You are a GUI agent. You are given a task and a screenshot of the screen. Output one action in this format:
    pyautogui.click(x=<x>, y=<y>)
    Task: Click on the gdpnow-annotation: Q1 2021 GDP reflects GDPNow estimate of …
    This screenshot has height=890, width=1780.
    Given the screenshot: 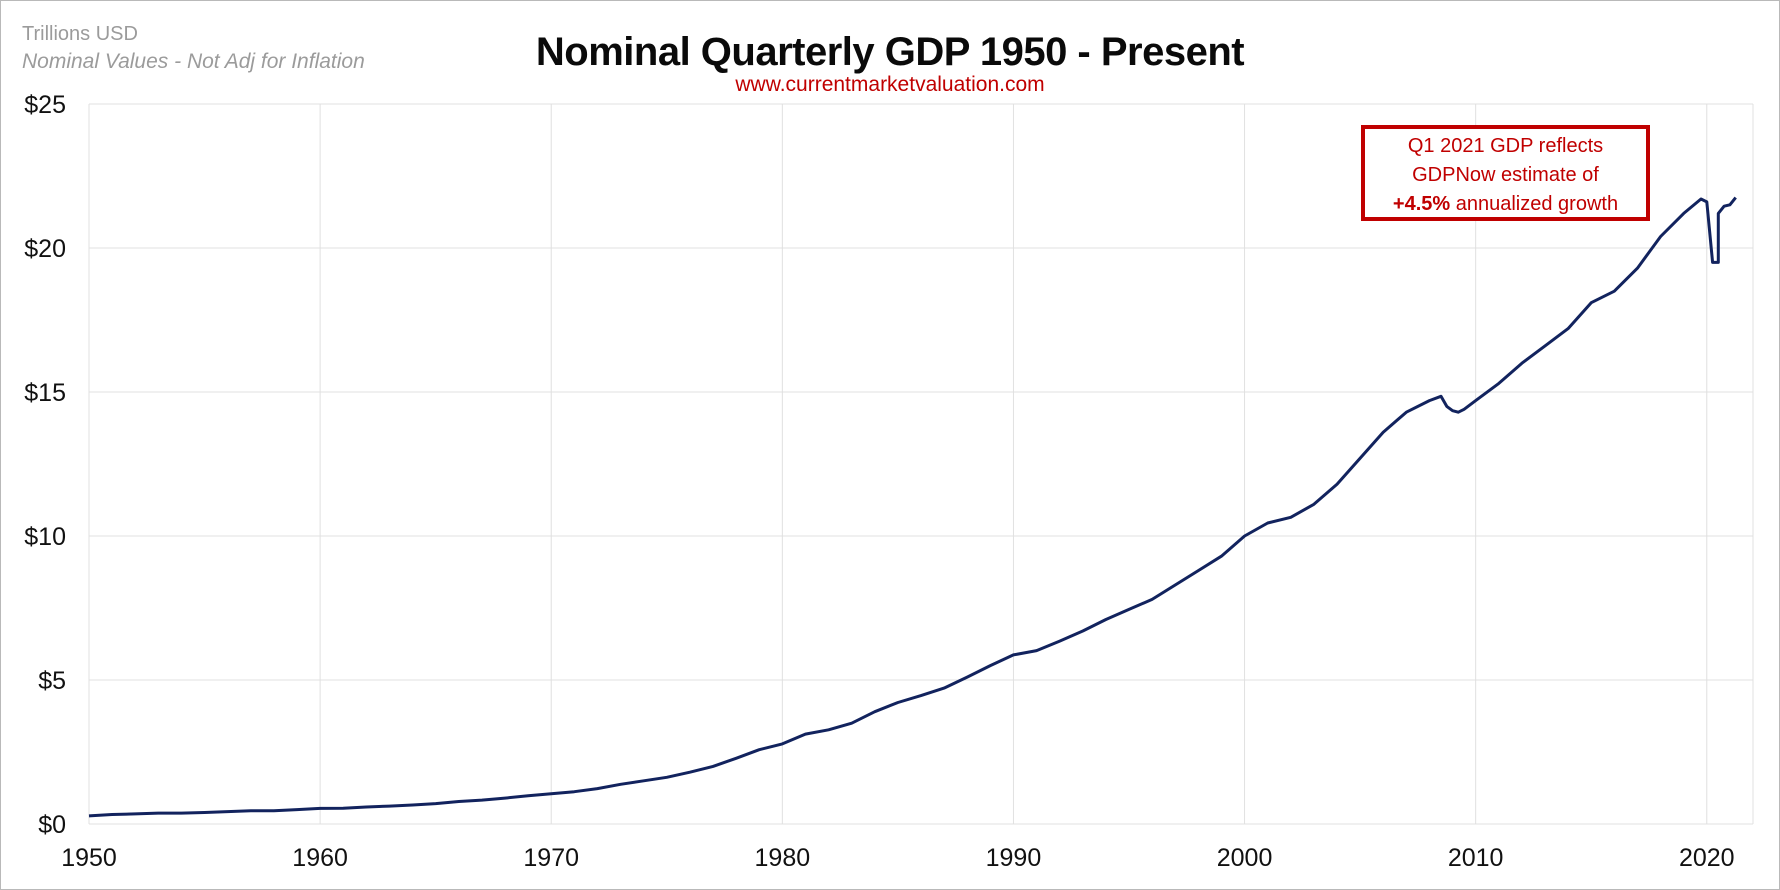 What is the action you would take?
    pyautogui.click(x=1505, y=173)
    